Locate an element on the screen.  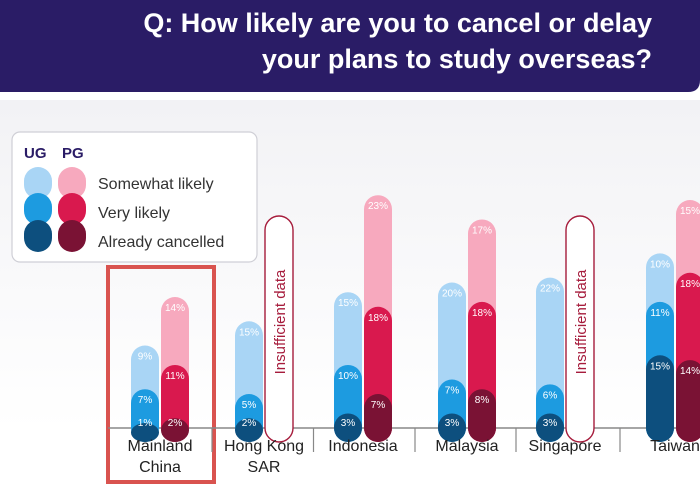
value-label-taiwan-ug-very-likely: 11% is located at coordinates (659, 313).